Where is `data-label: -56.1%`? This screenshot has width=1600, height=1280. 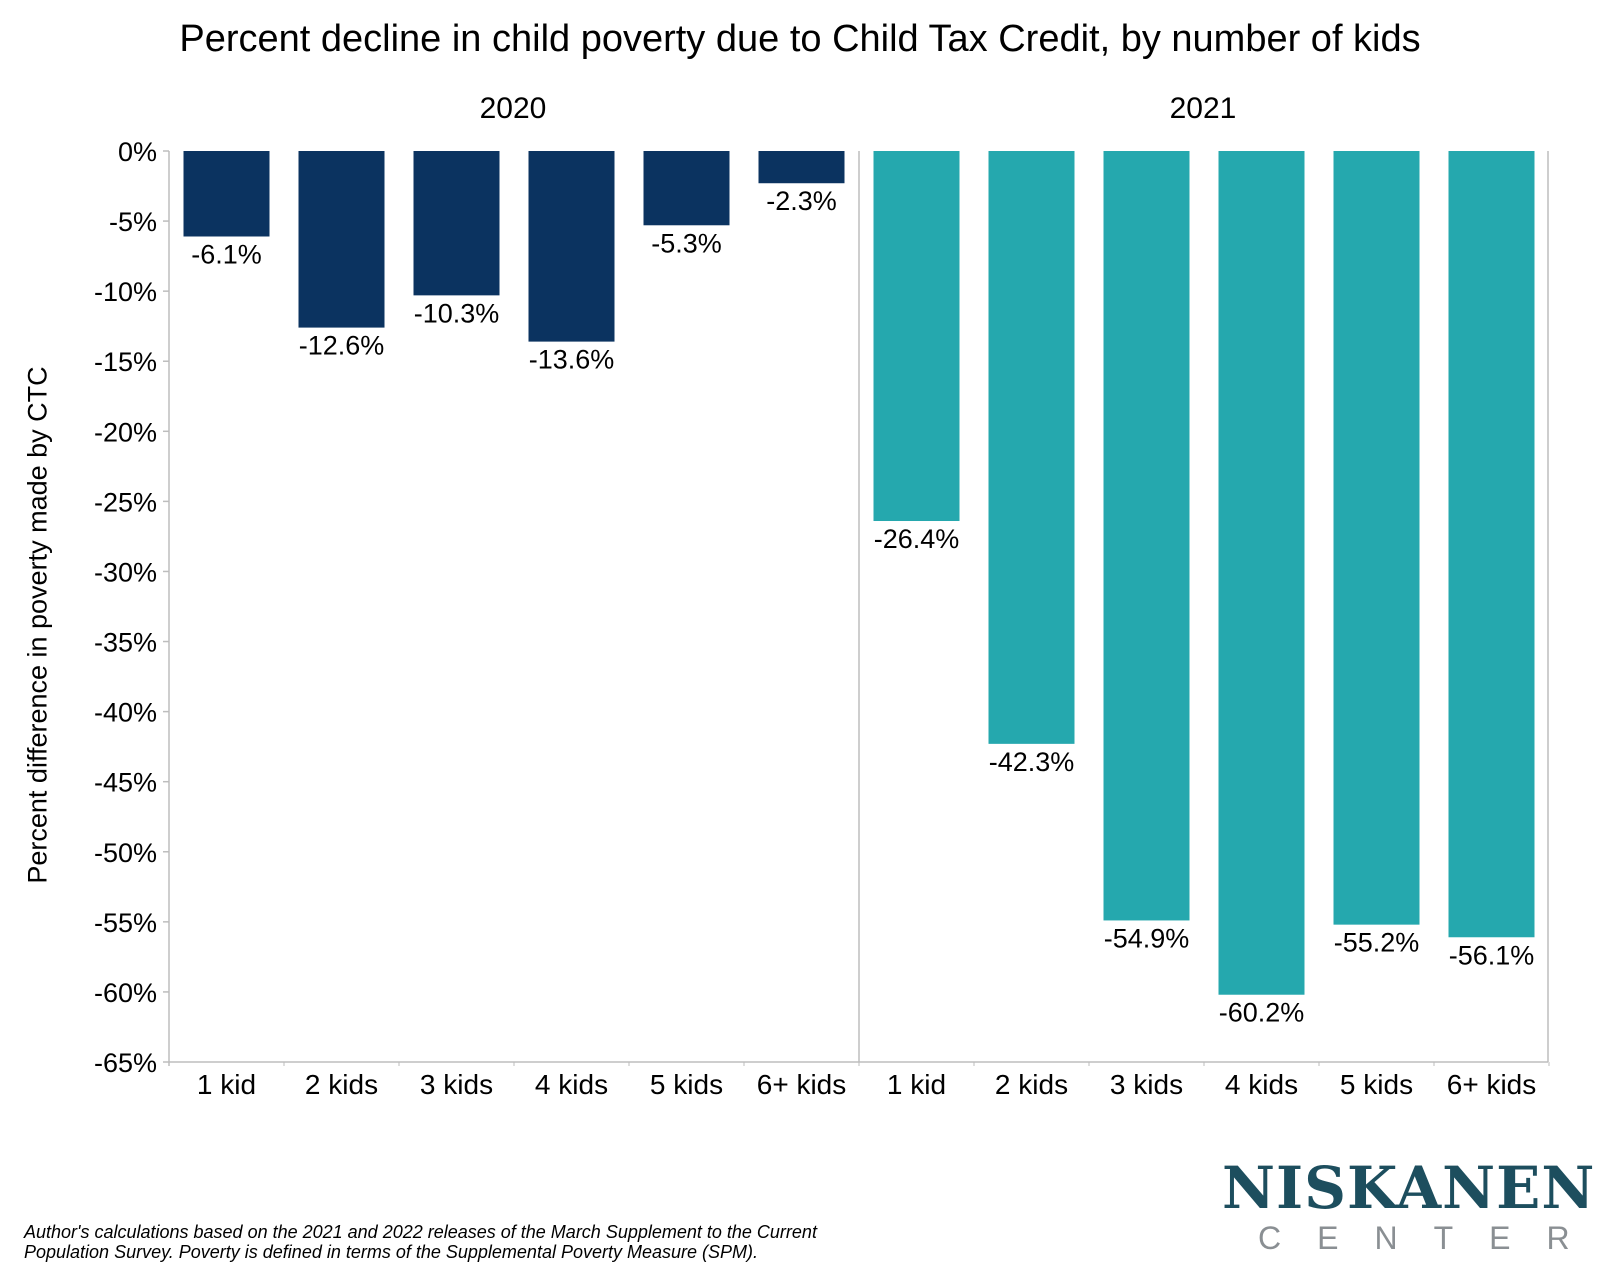
data-label: -56.1% is located at coordinates (1492, 955).